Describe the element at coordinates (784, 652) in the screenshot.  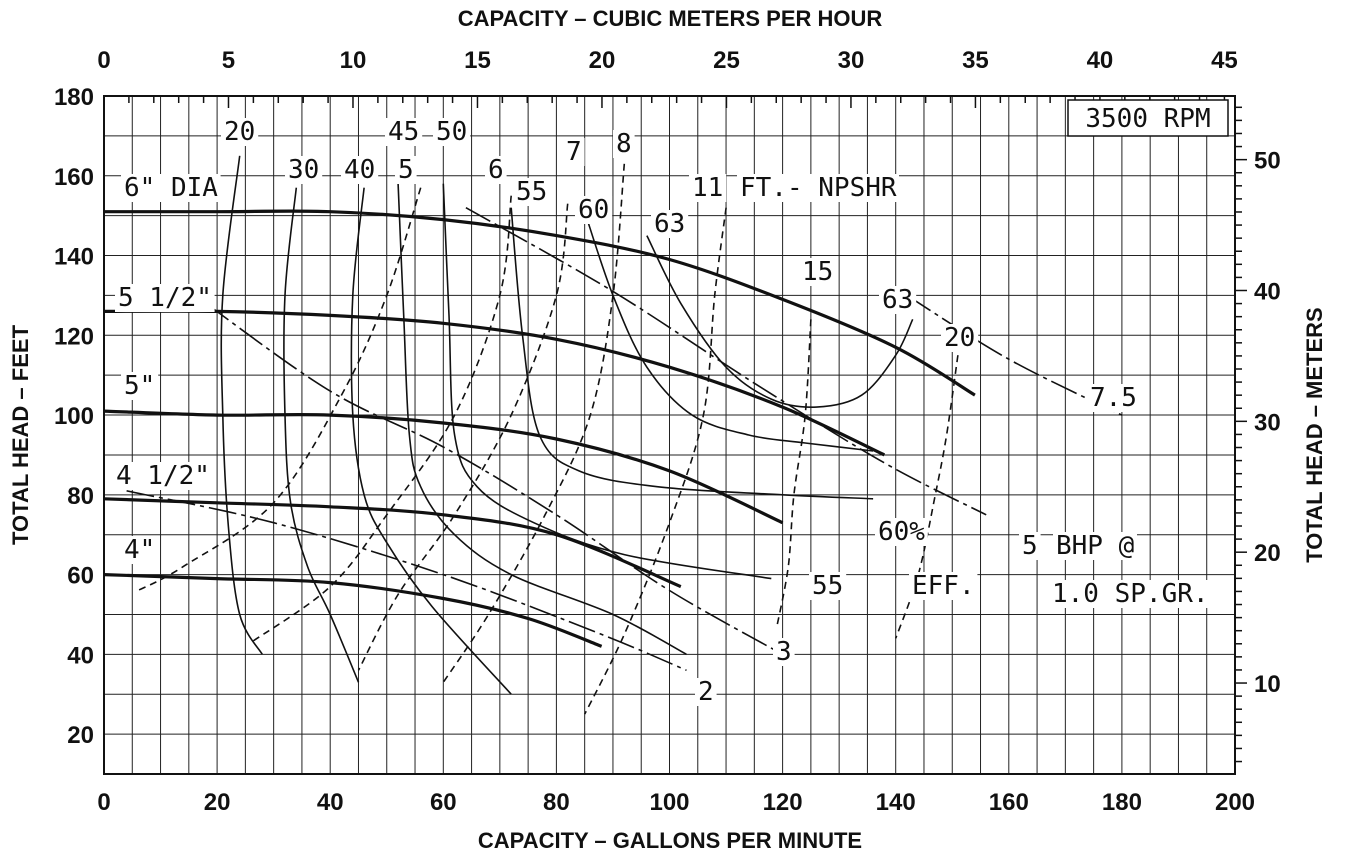
I see `bhp-label-3-bg` at that location.